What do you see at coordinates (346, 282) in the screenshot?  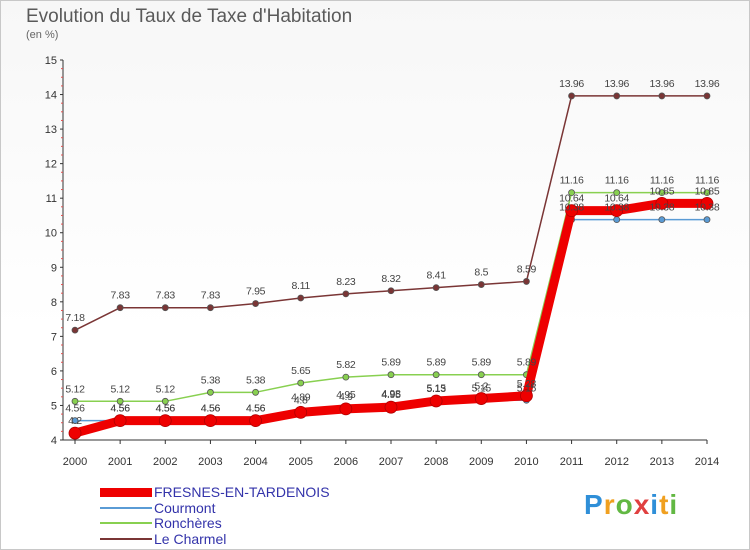 I see `data-label: 8.23` at bounding box center [346, 282].